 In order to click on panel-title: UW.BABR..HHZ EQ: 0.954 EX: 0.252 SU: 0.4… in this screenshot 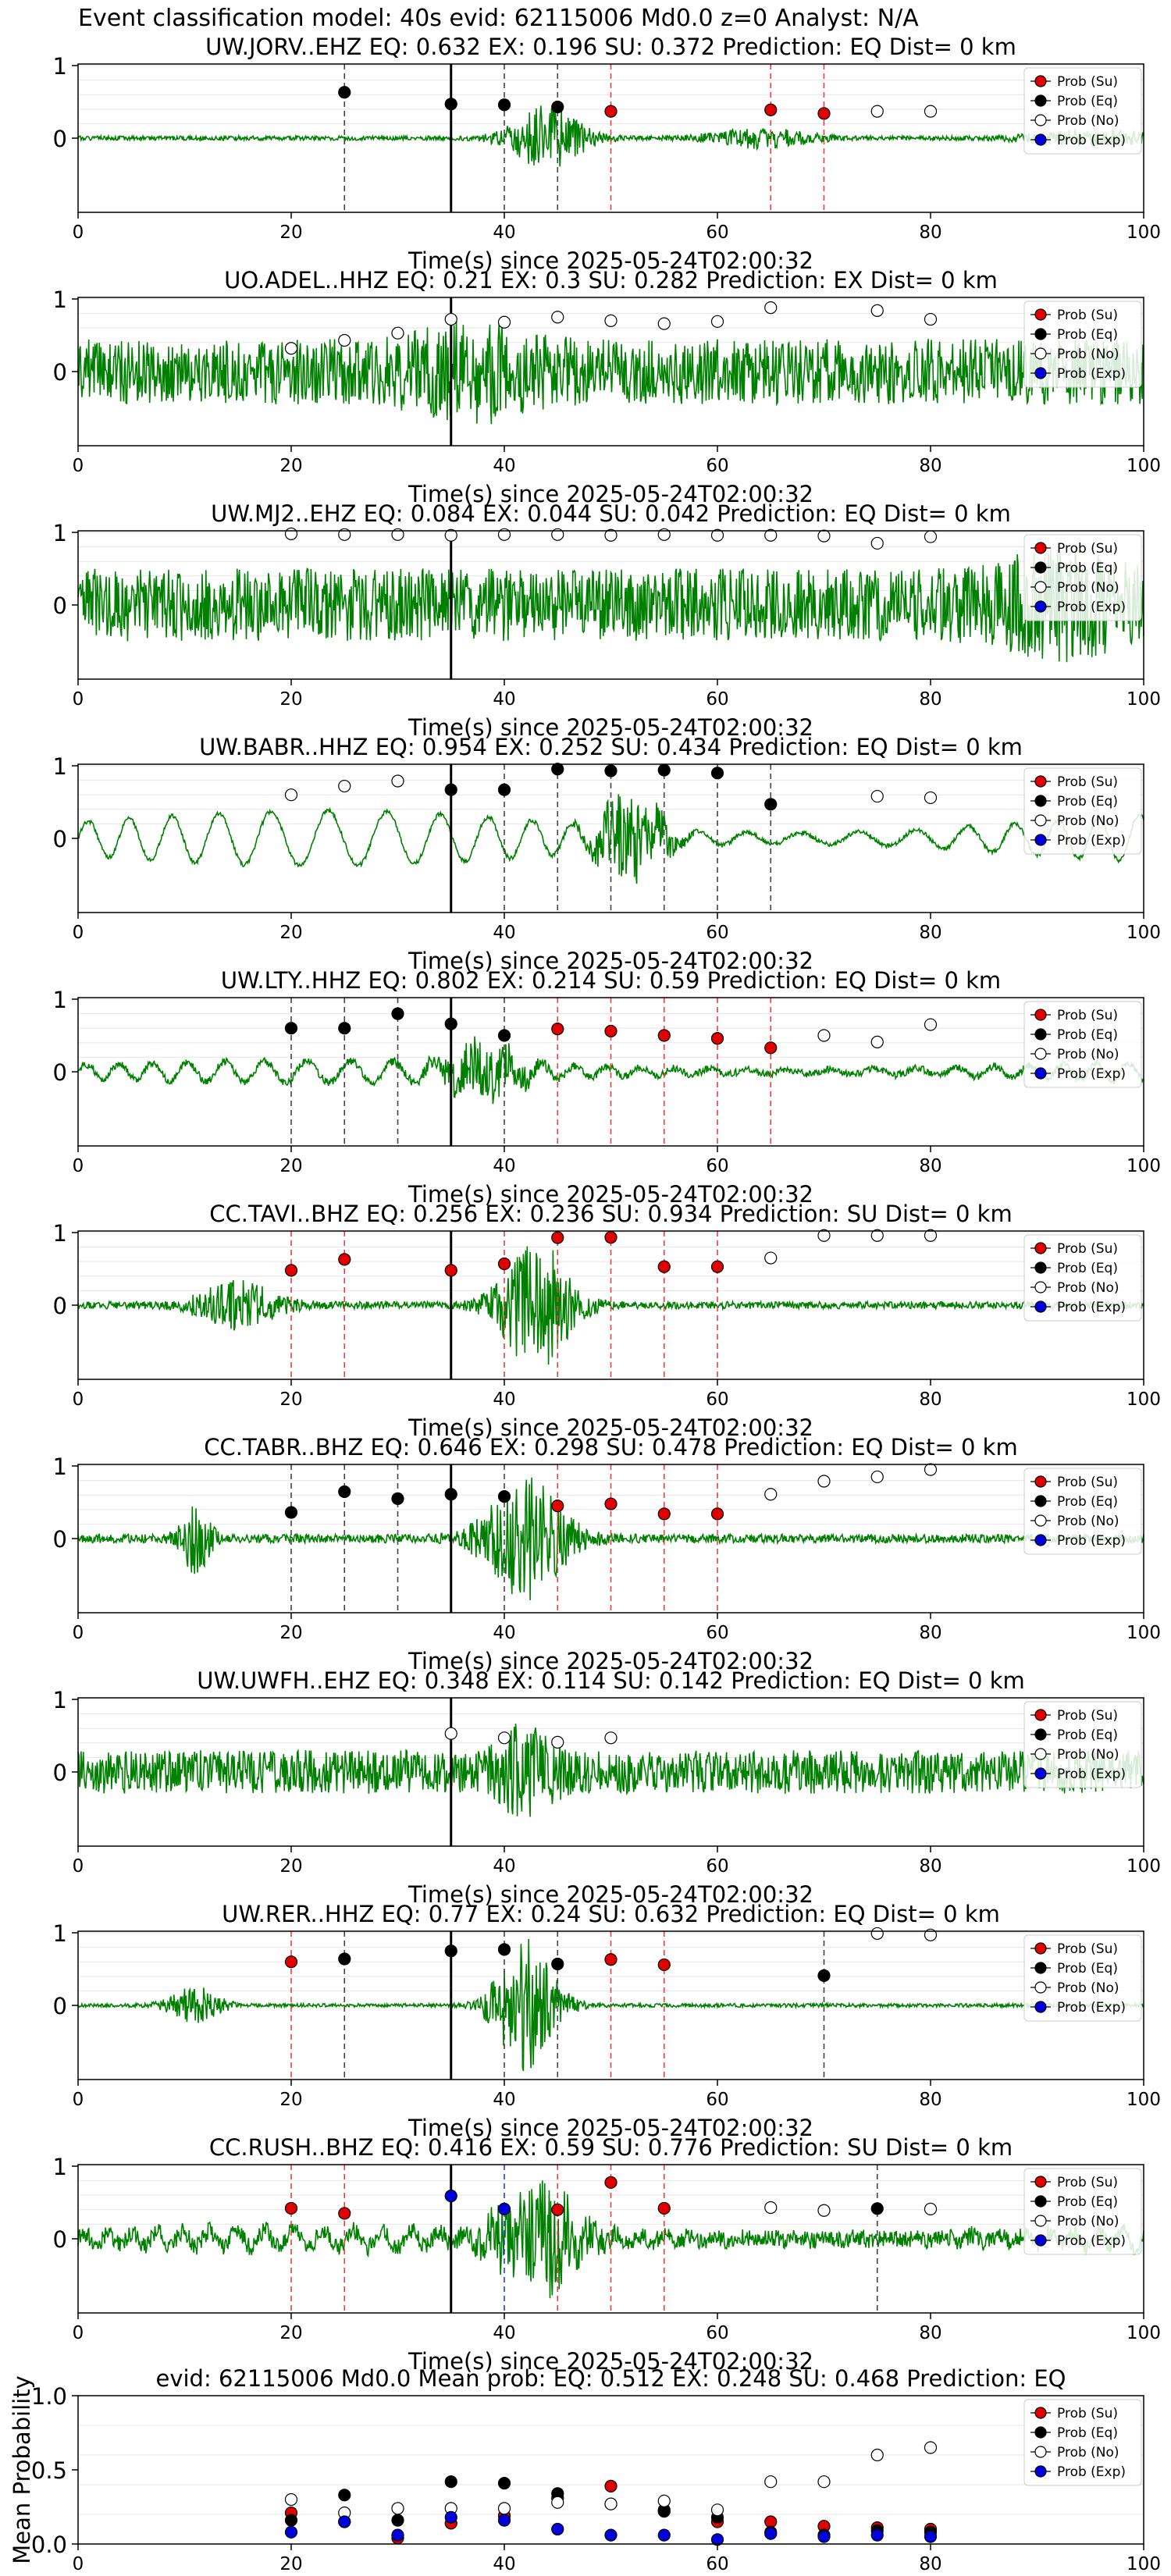, I will do `click(611, 747)`.